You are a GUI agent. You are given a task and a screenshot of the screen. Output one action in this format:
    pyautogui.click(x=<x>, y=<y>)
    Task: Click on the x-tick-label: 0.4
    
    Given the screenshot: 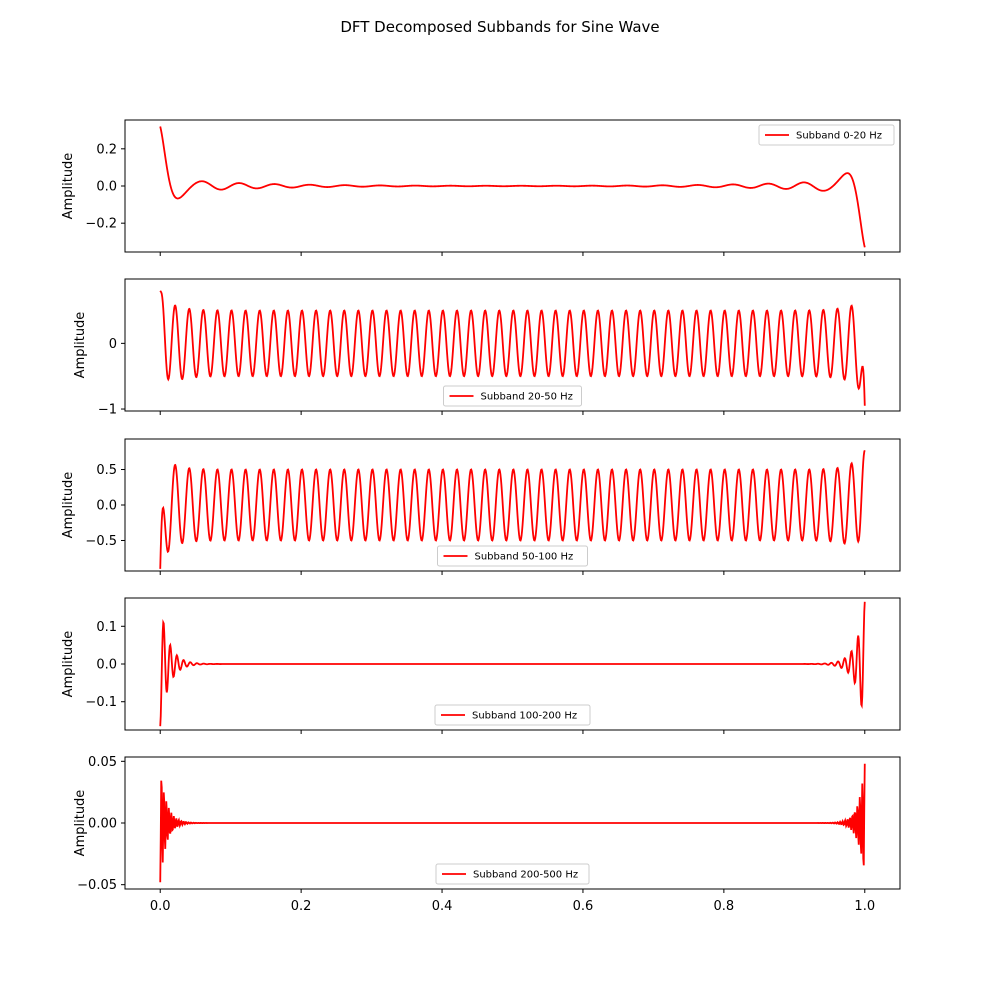 What is the action you would take?
    pyautogui.click(x=442, y=906)
    